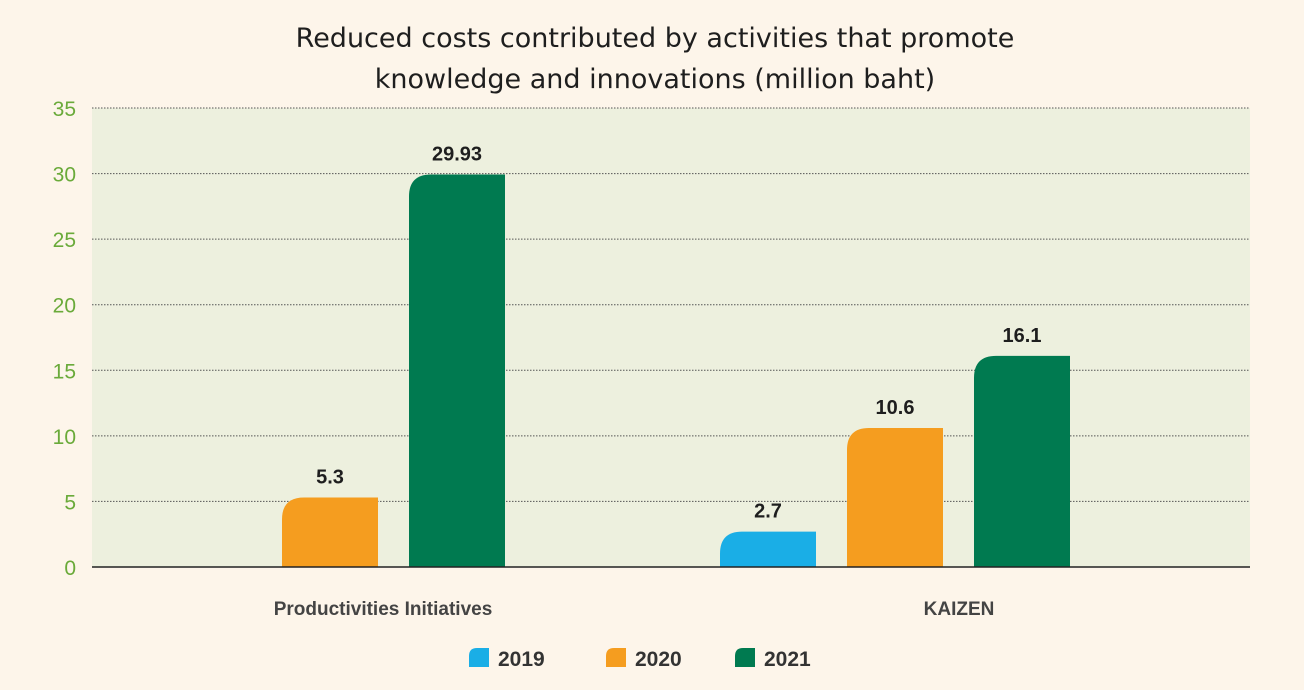 This screenshot has height=690, width=1304. Describe the element at coordinates (1022, 336) in the screenshot. I see `data-label: 16.1` at that location.